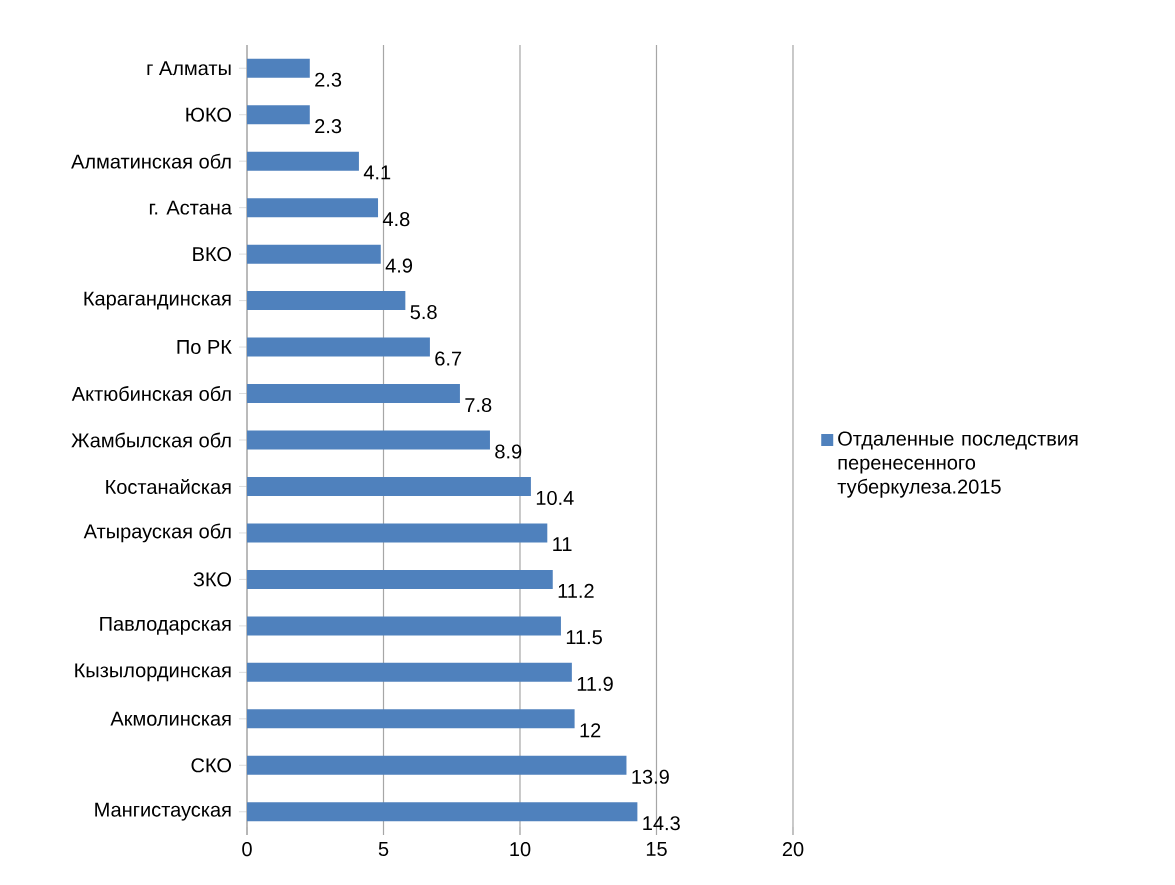 The image size is (1175, 885). I want to click on y-tick-label: Павлодарская, so click(165, 625).